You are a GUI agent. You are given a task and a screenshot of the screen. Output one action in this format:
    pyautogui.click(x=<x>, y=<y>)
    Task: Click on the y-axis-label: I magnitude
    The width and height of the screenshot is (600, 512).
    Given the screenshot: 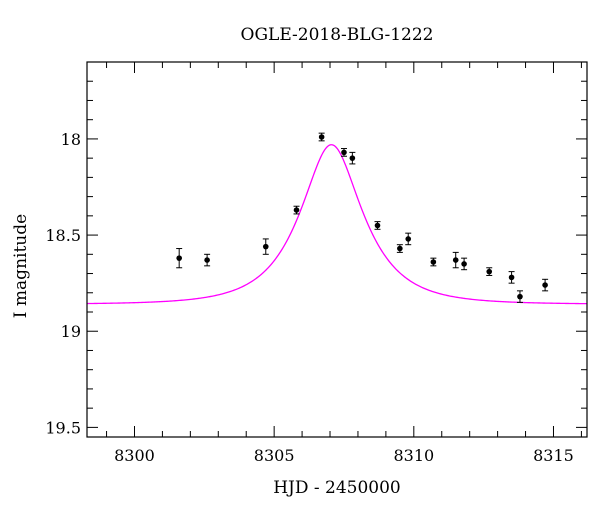 What is the action you would take?
    pyautogui.click(x=21, y=266)
    